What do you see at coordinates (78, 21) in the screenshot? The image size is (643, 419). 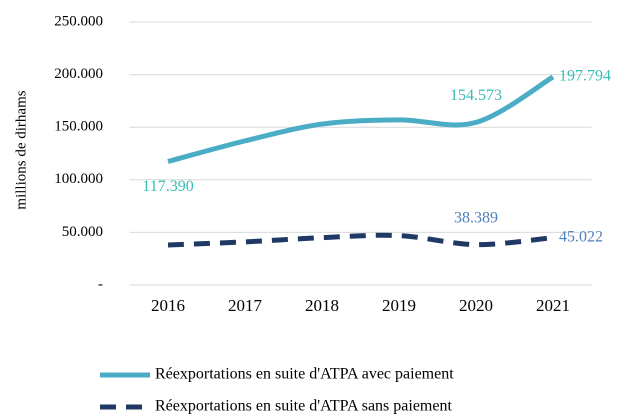 I see `y-tick-label: 250.000` at bounding box center [78, 21].